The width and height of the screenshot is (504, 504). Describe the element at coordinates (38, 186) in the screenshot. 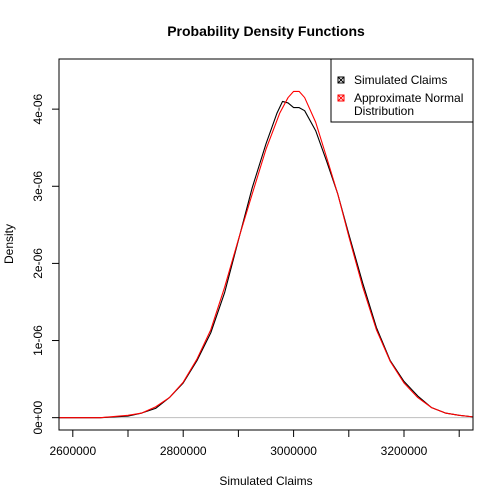

I see `y-tick-label: 3e-06` at that location.